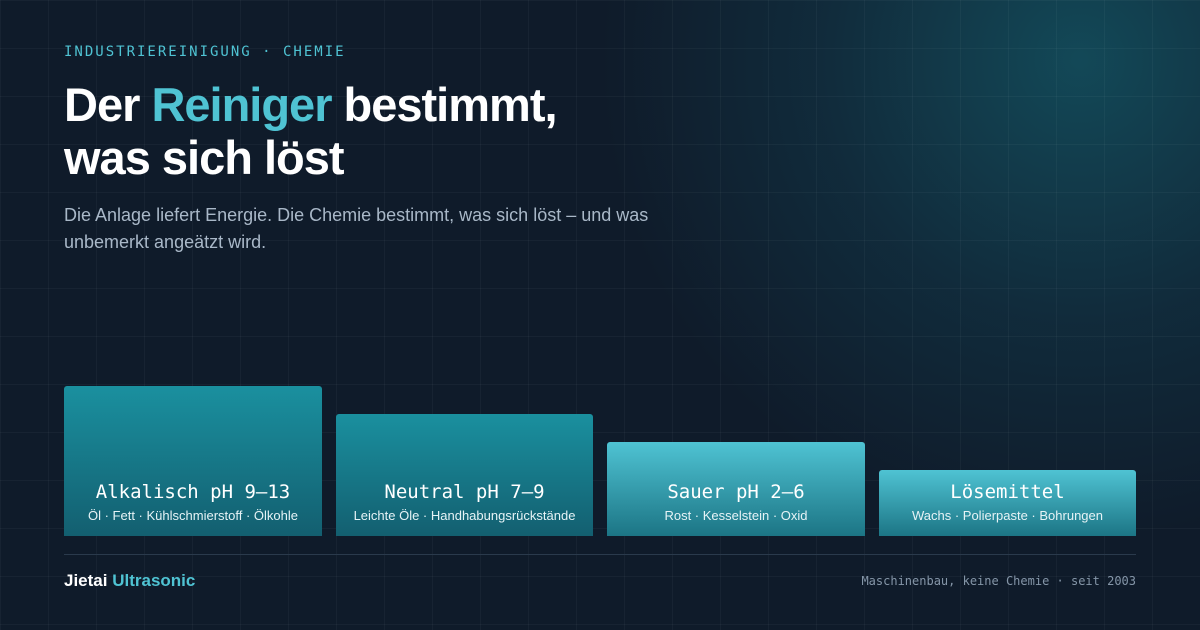 Image resolution: width=1200 pixels, height=630 pixels. What do you see at coordinates (86, 580) in the screenshot?
I see `brand-name: Jietai` at bounding box center [86, 580].